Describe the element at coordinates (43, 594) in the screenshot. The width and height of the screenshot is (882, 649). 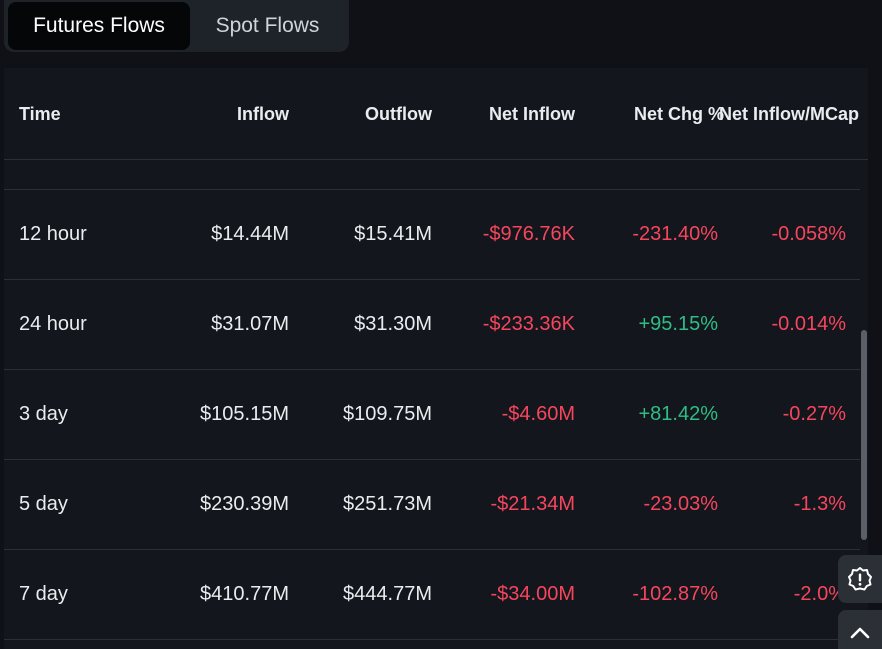
I see `cell-time: 7 day` at that location.